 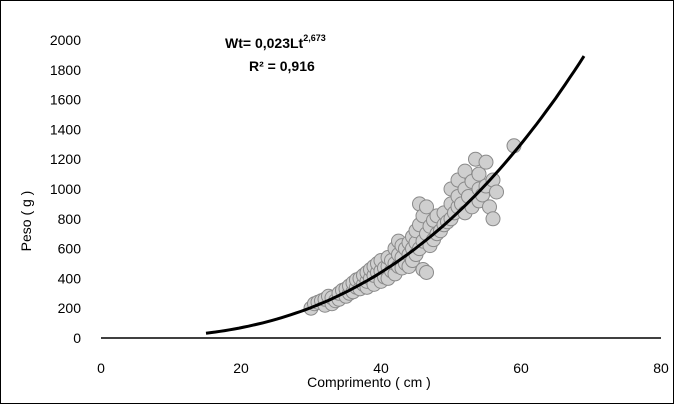 I want to click on equation-main: Wt= 0,023Lt, so click(x=264, y=43).